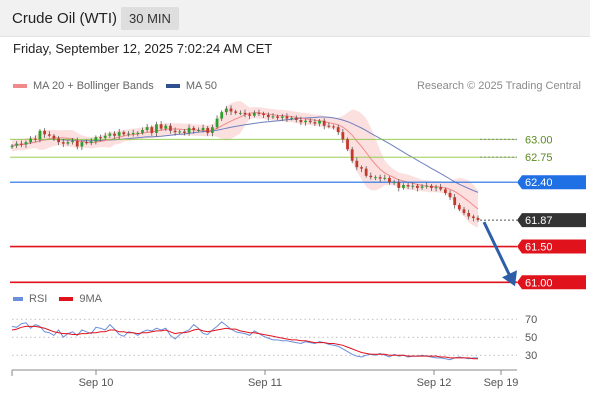  What do you see at coordinates (539, 140) in the screenshot?
I see `level-label: 63.00` at bounding box center [539, 140].